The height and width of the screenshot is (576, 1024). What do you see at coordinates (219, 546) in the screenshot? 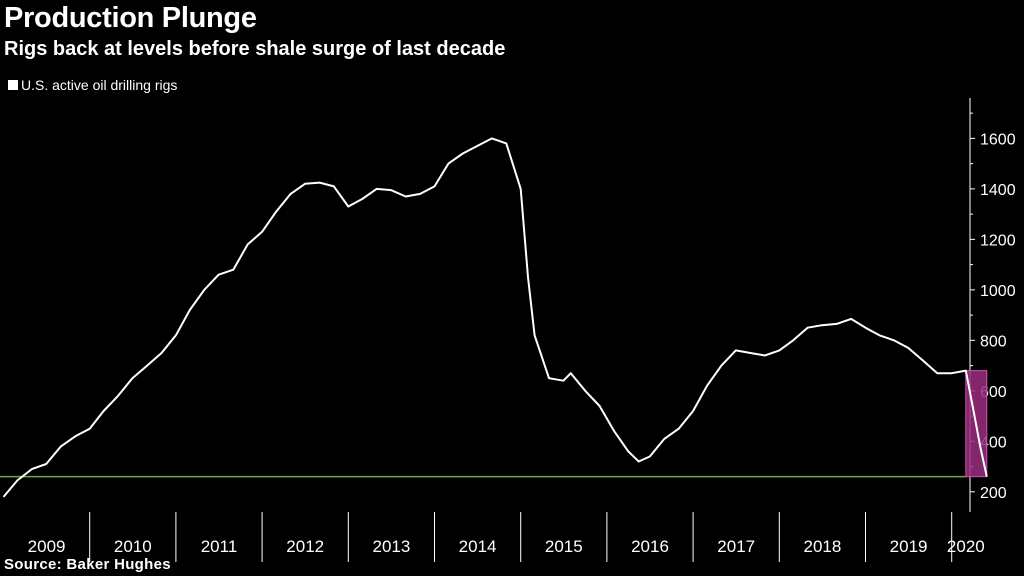
I see `x-tick-label: 2011` at bounding box center [219, 546].